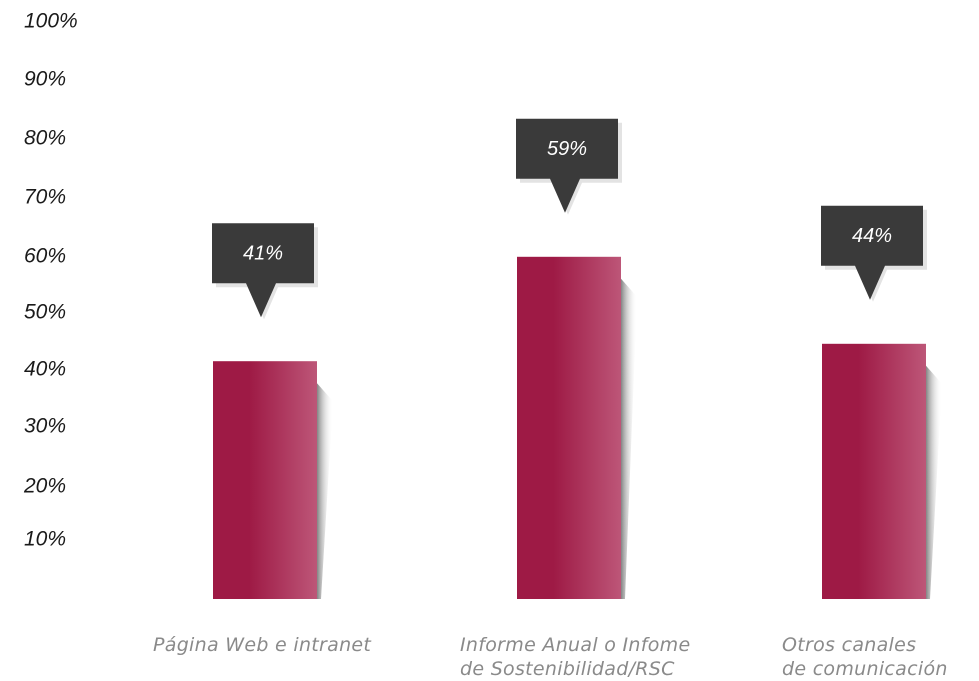 The height and width of the screenshot is (681, 979). What do you see at coordinates (45, 539) in the screenshot?
I see `y-tick-label: 10%` at bounding box center [45, 539].